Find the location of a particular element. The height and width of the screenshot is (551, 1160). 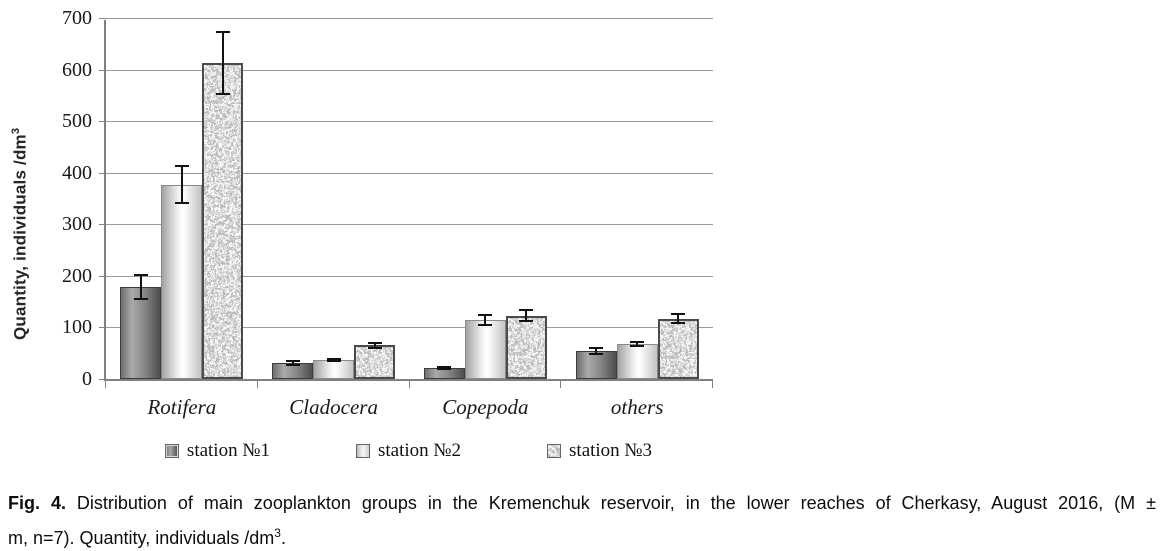

caption-line-2-text: m, n=7). Quantity, individuals /dm is located at coordinates (141, 538).